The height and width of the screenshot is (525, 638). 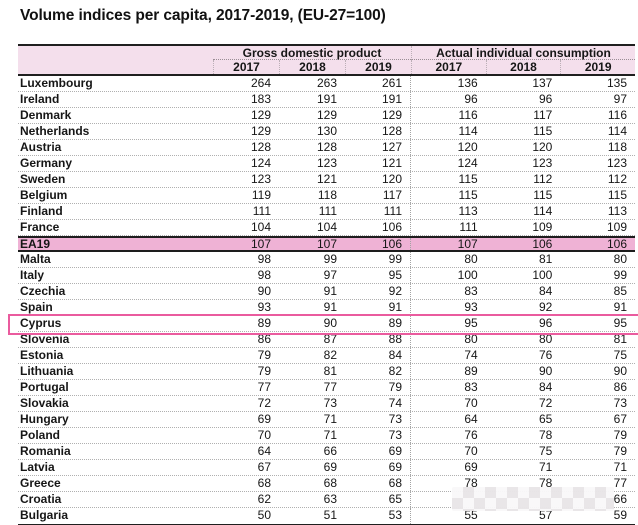 I want to click on cell-gdp-2017: 111, so click(x=261, y=211).